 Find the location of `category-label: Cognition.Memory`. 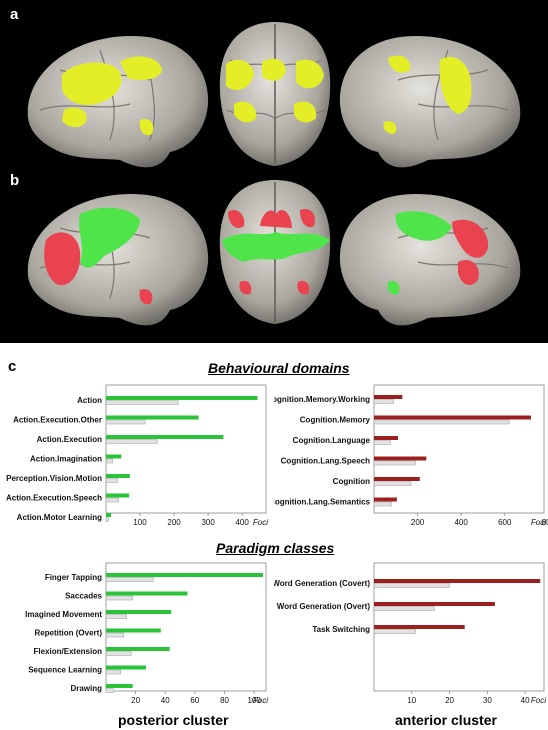

category-label: Cognition.Memory is located at coordinates (335, 420).